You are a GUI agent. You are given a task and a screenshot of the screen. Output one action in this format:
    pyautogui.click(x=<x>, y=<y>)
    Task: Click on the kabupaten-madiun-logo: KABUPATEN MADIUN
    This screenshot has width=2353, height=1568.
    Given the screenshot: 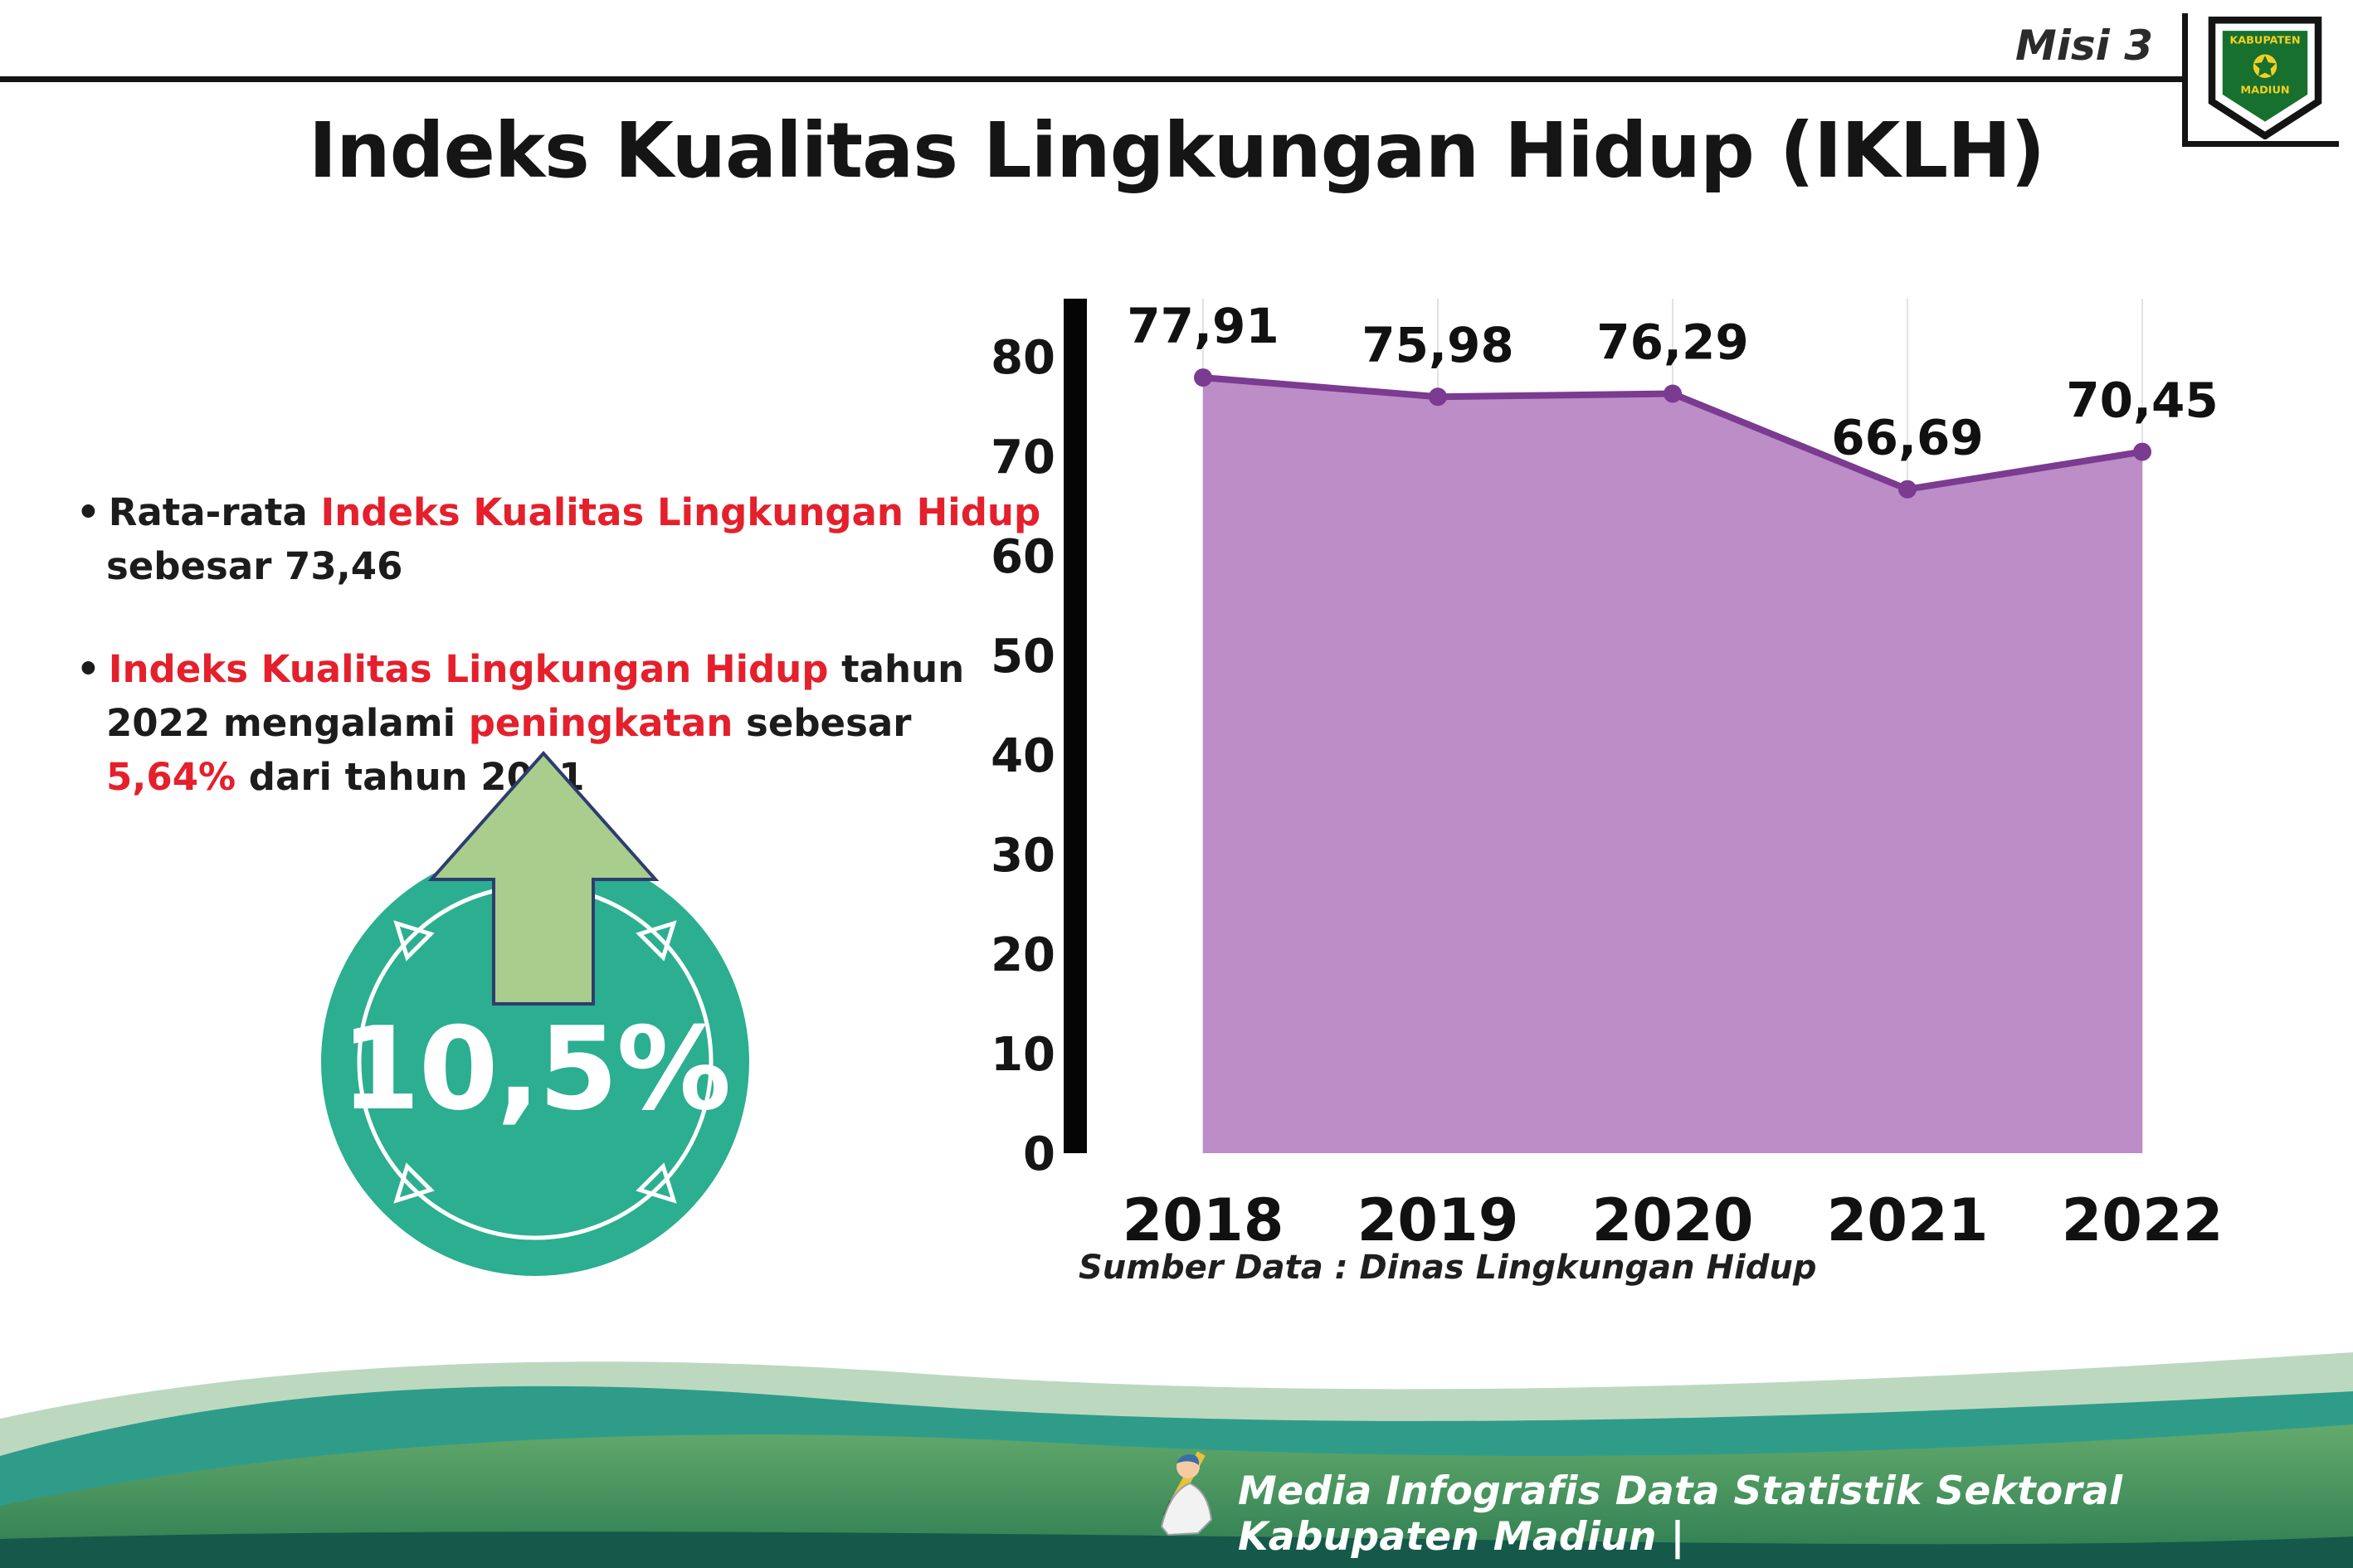 What is the action you would take?
    pyautogui.click(x=2265, y=78)
    